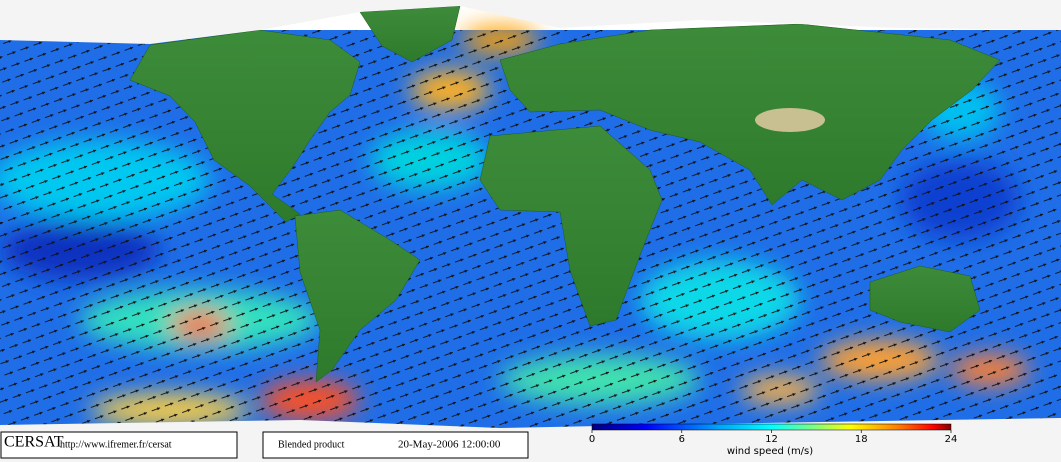 The height and width of the screenshot is (462, 1061). I want to click on url: http://www.ifremer.fr/cersat, so click(116, 444).